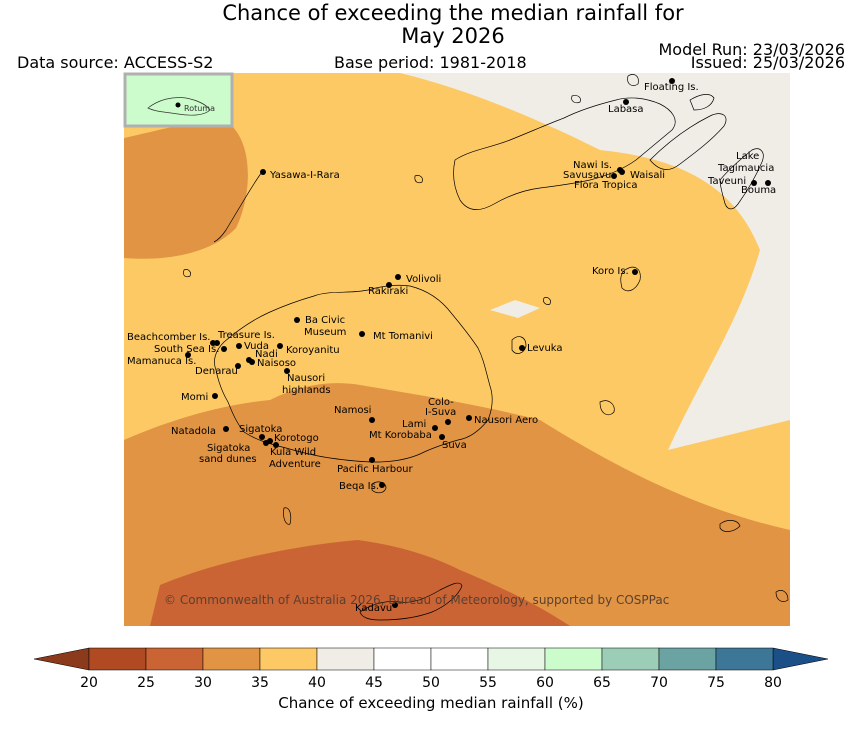 Image resolution: width=862 pixels, height=736 pixels. What do you see at coordinates (773, 683) in the screenshot?
I see `colorbar-tick-label: 80` at bounding box center [773, 683].